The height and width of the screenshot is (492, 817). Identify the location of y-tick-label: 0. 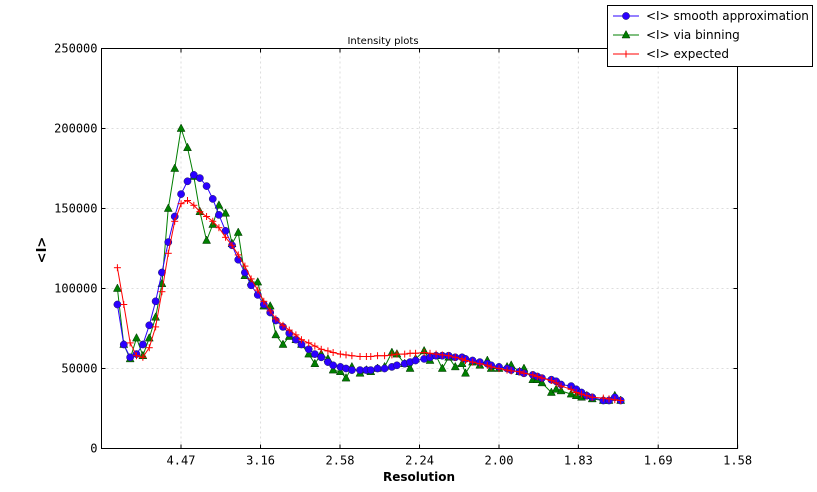
(93, 449).